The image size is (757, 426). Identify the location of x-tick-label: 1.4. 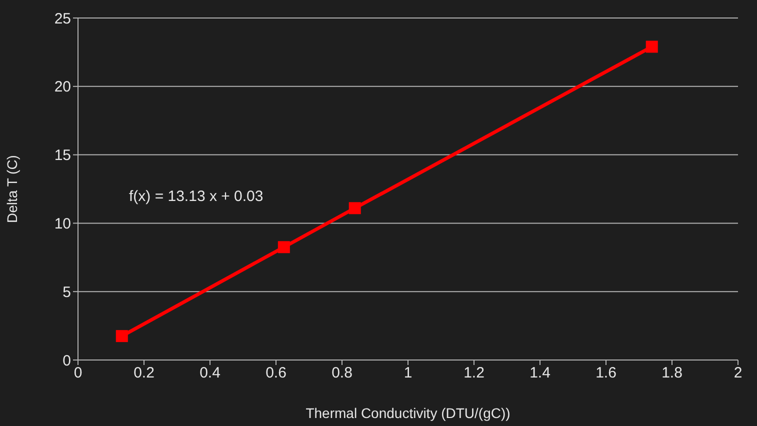
(540, 373).